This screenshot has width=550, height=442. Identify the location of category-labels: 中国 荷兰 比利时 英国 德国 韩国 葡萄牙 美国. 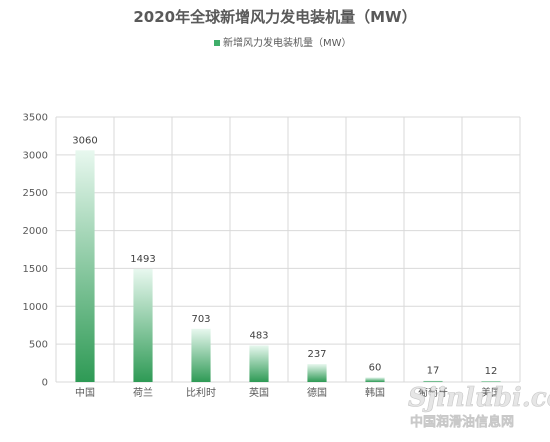
(288, 392).